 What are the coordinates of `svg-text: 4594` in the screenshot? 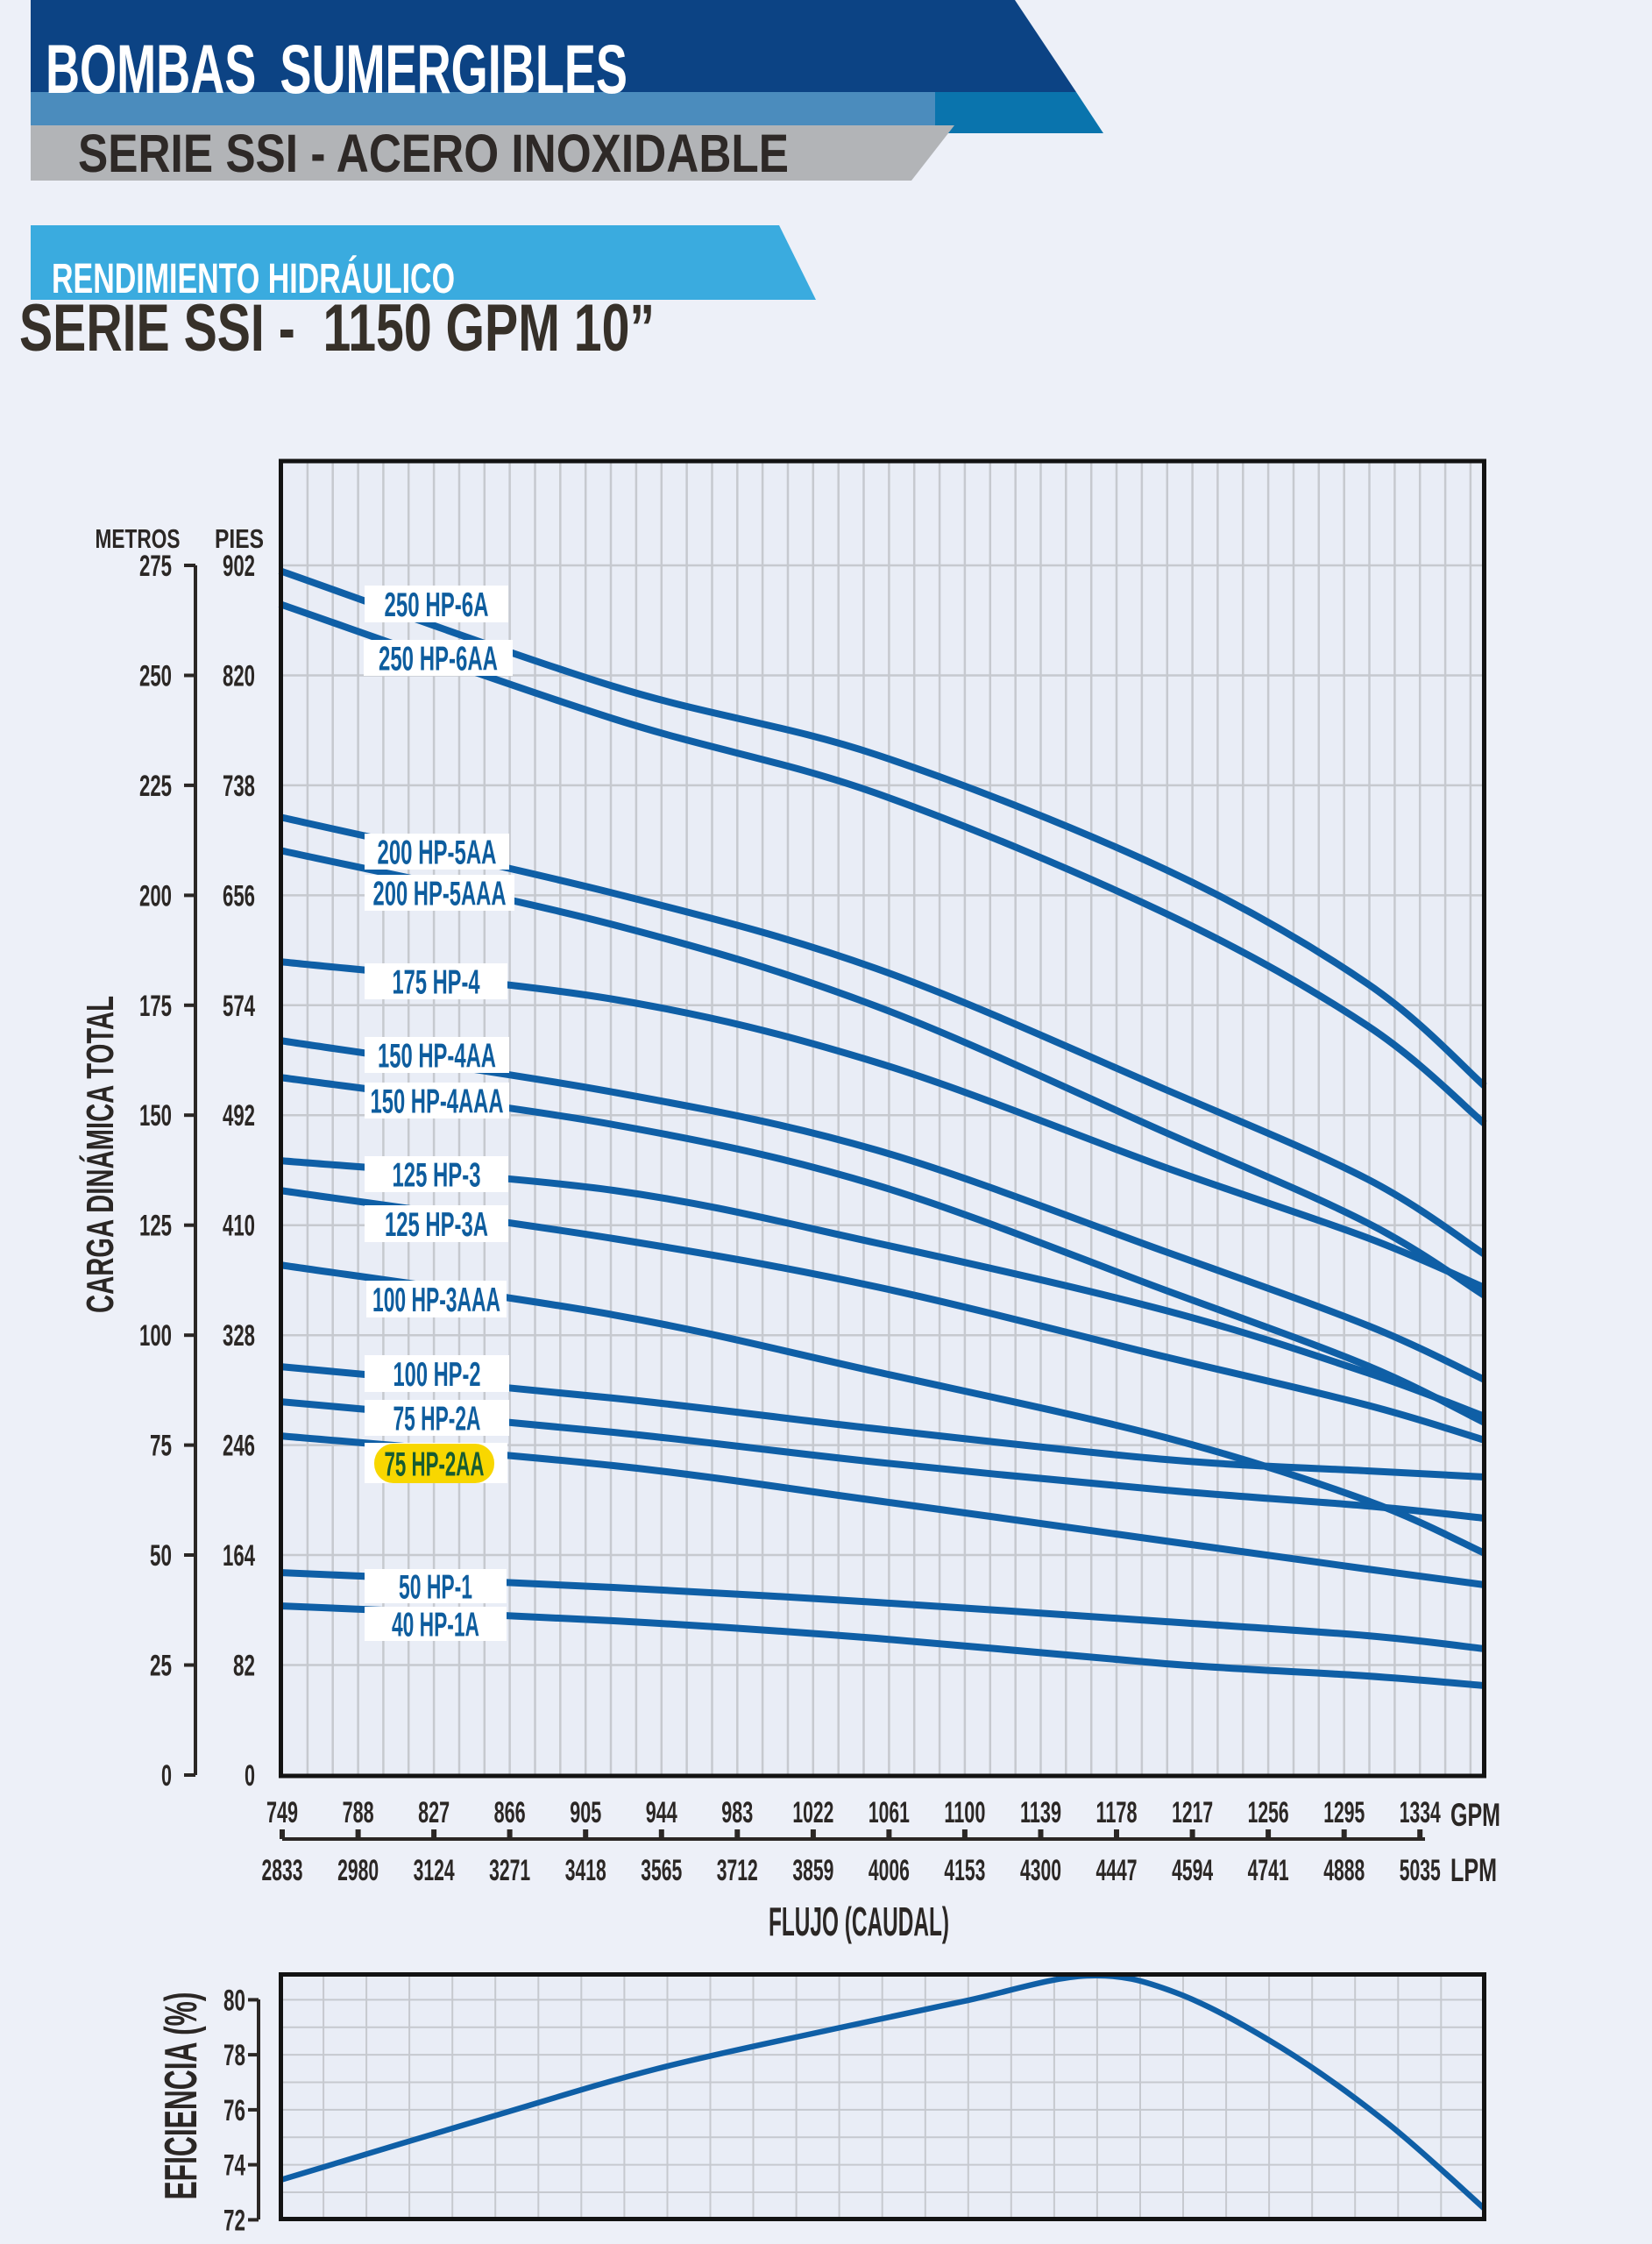 It's located at (1192, 1871).